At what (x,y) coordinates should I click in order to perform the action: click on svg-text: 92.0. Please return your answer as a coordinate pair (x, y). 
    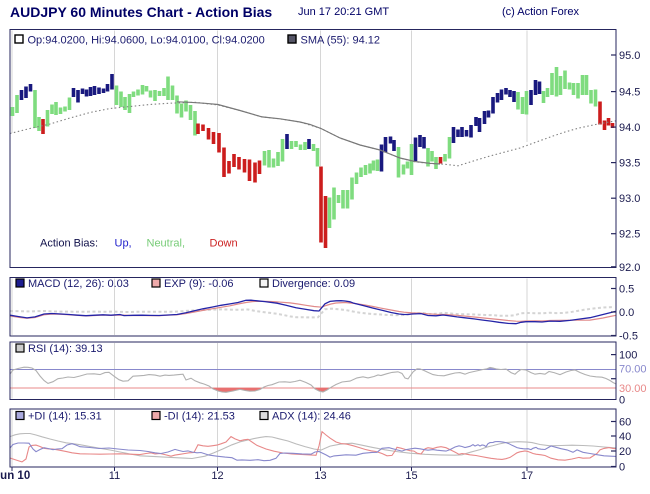
    Looking at the image, I should click on (629, 268).